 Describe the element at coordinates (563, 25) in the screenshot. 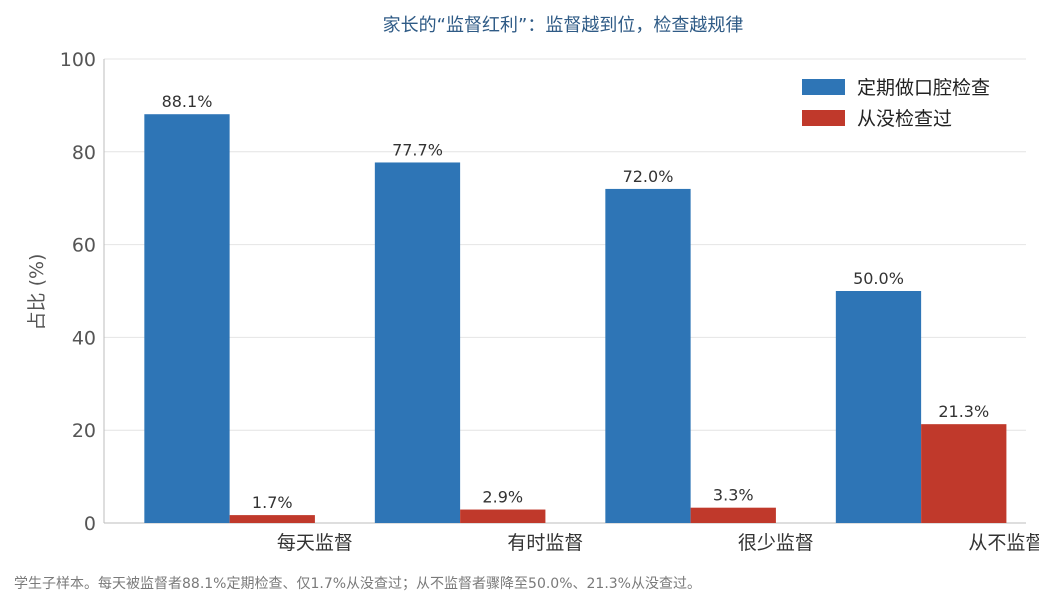

I see `chart-title: 家长的“监督红利”：监督越到位，检查越规律` at that location.